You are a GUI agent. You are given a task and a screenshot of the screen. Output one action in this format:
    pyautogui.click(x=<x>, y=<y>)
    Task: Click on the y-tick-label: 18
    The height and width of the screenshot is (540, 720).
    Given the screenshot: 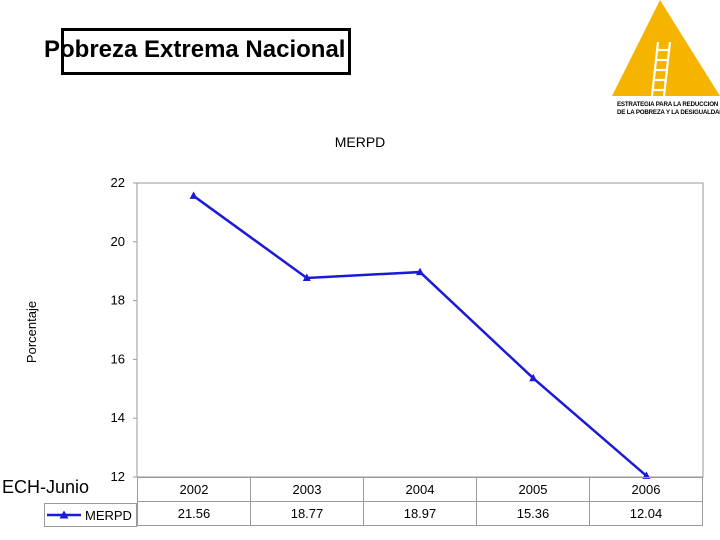 What is the action you would take?
    pyautogui.click(x=118, y=300)
    